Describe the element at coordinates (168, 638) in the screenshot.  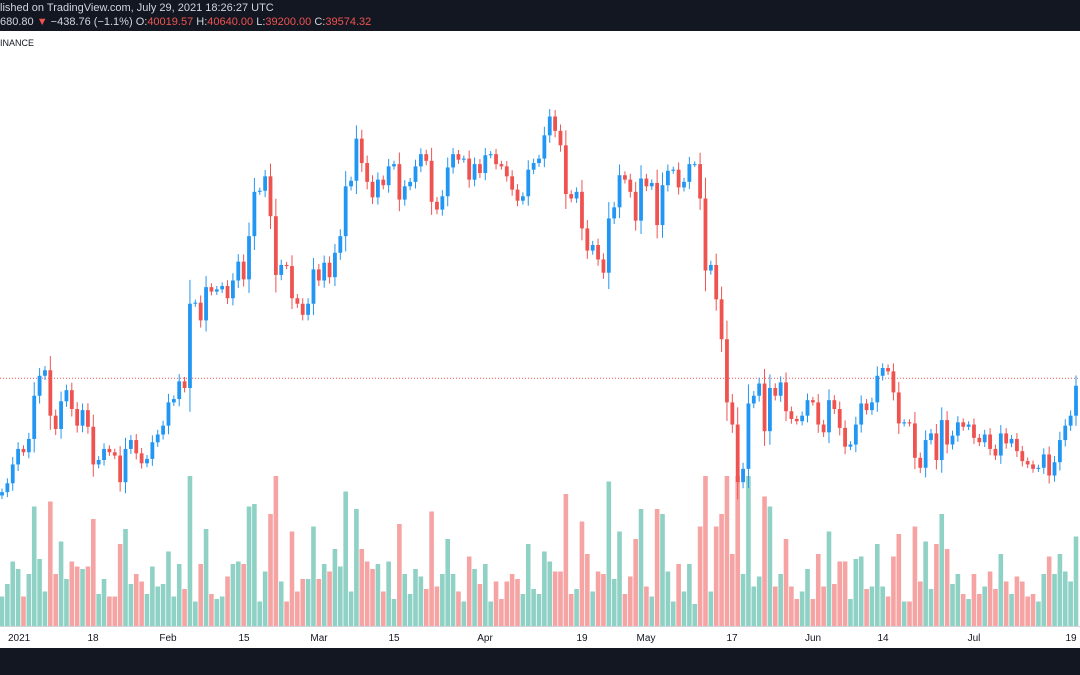
I see `x-tick-label: Feb` at that location.